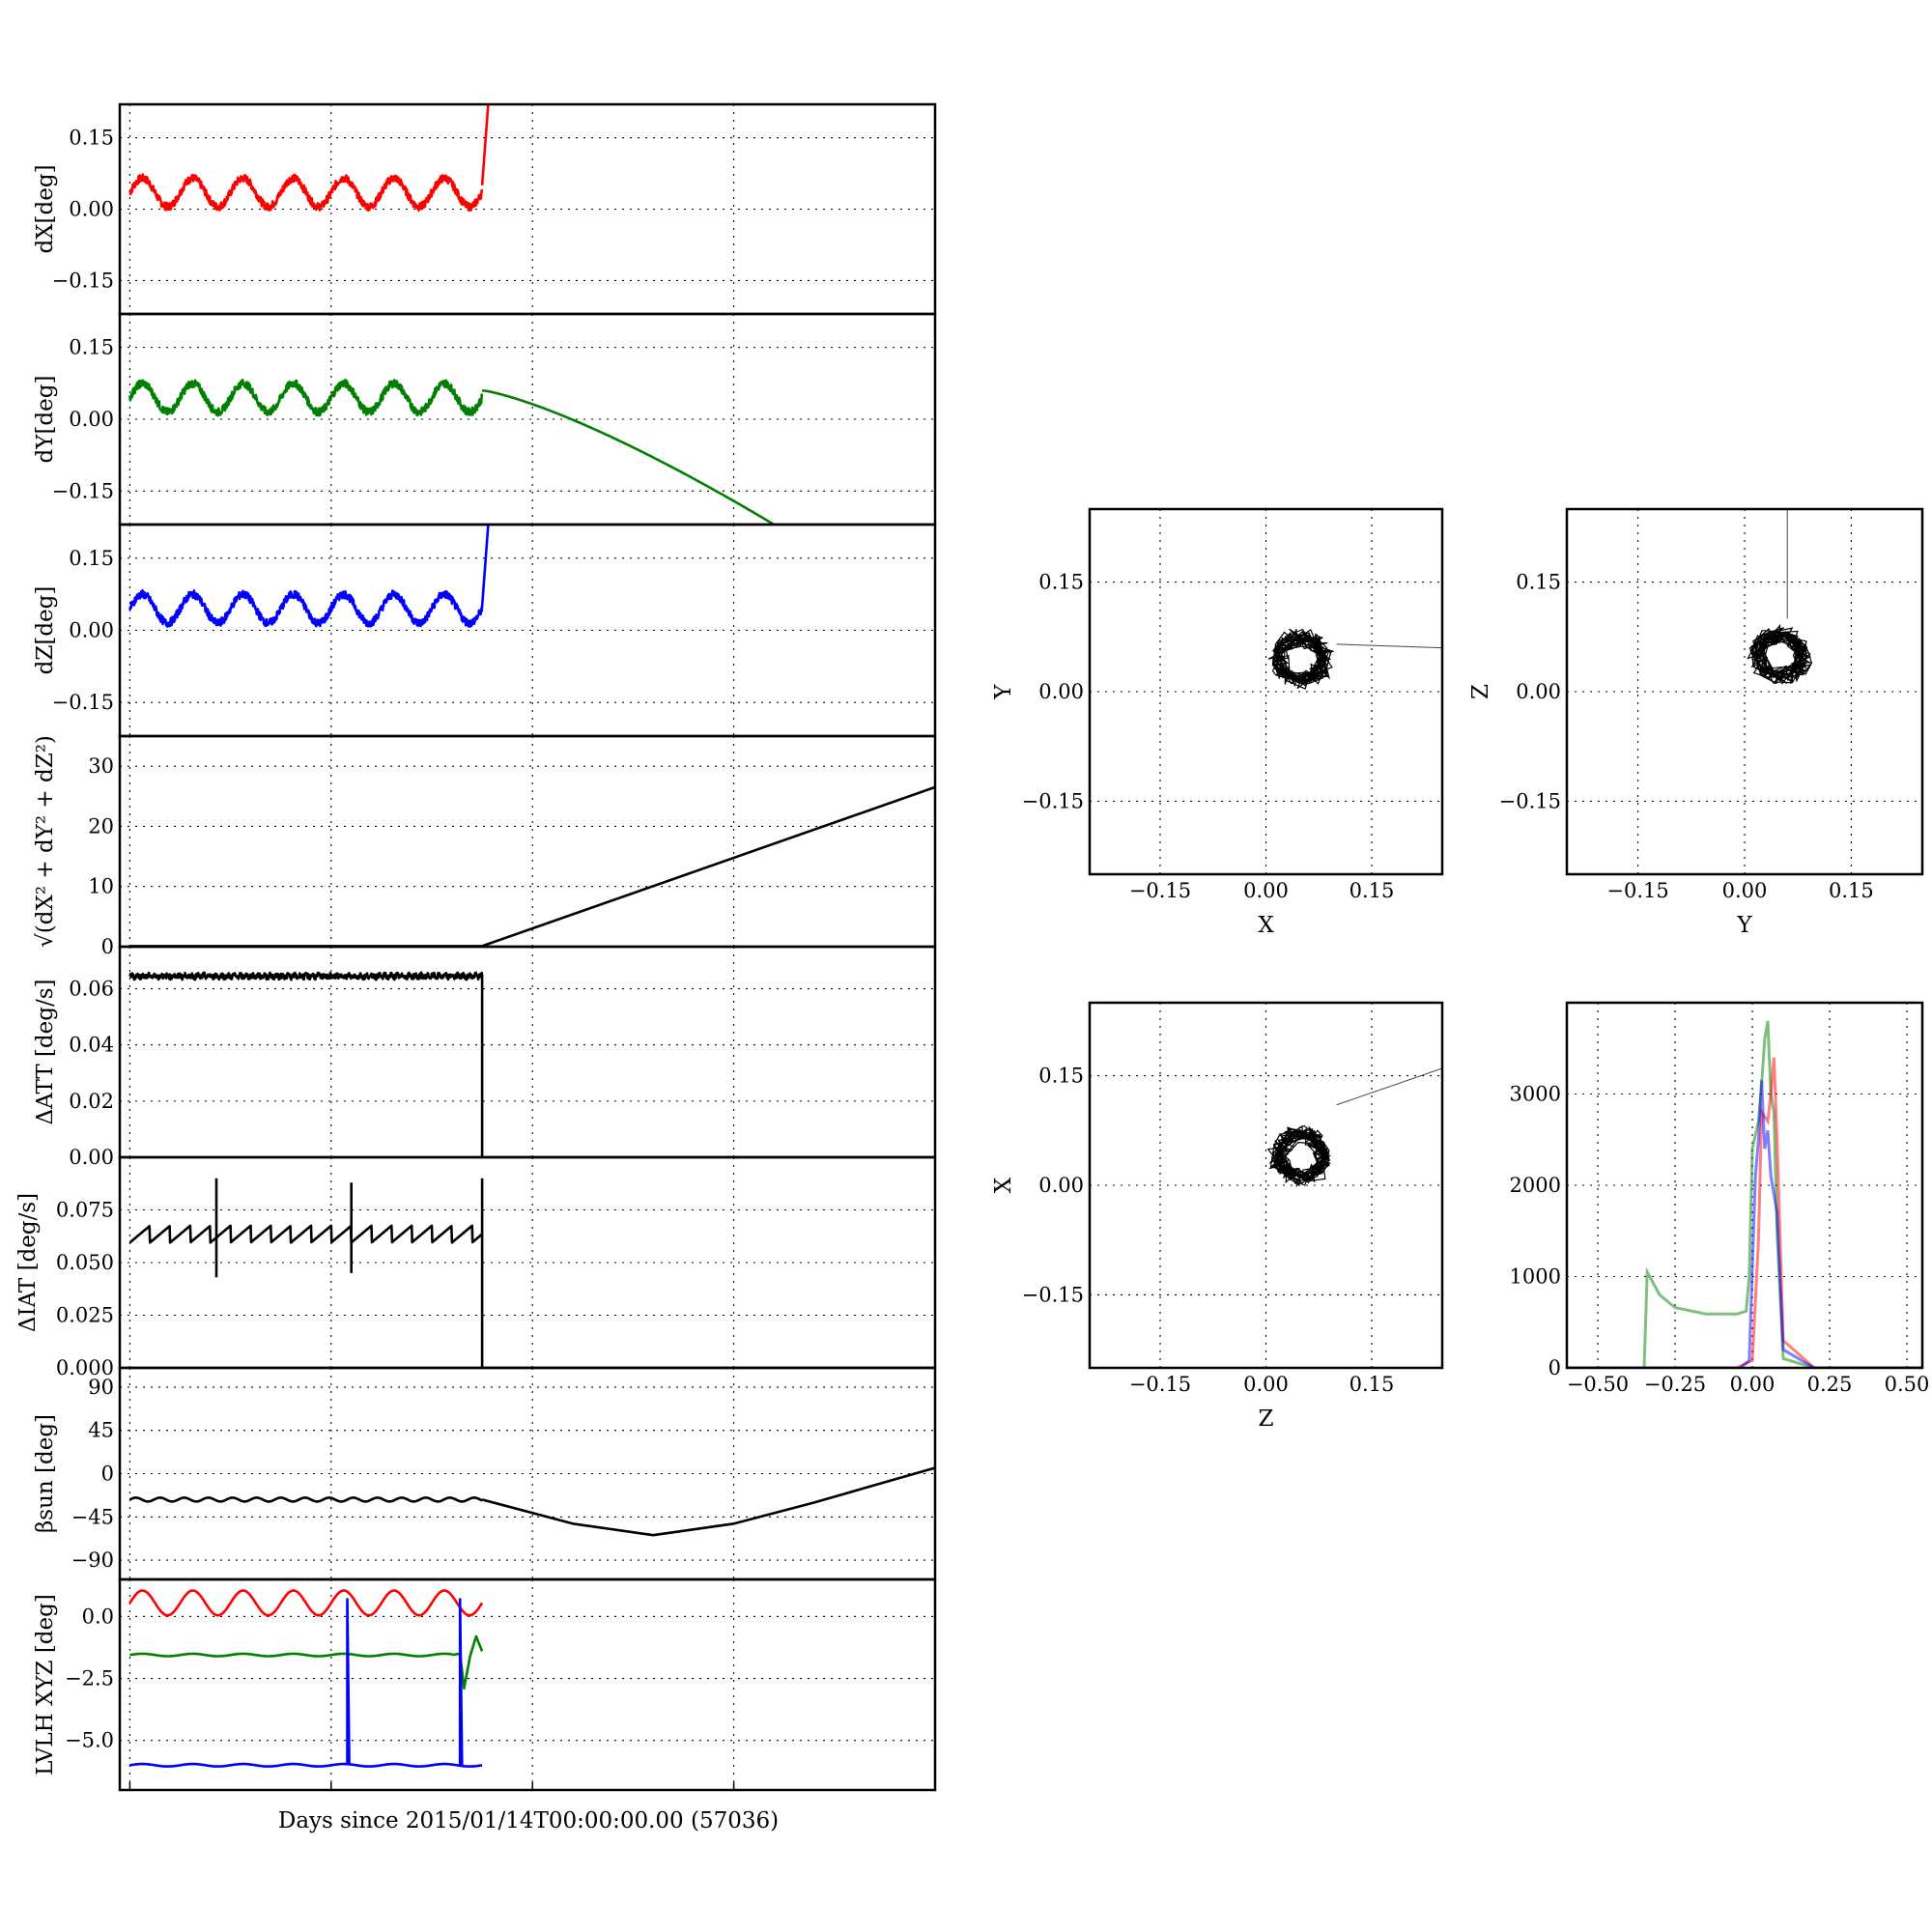 This screenshot has width=1932, height=1932. What do you see at coordinates (91, 989) in the screenshot?
I see `y-tick-label: 0.06` at bounding box center [91, 989].